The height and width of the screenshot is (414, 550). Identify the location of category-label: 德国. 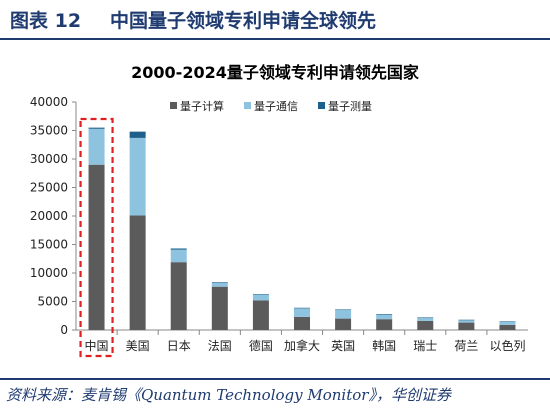
(261, 345).